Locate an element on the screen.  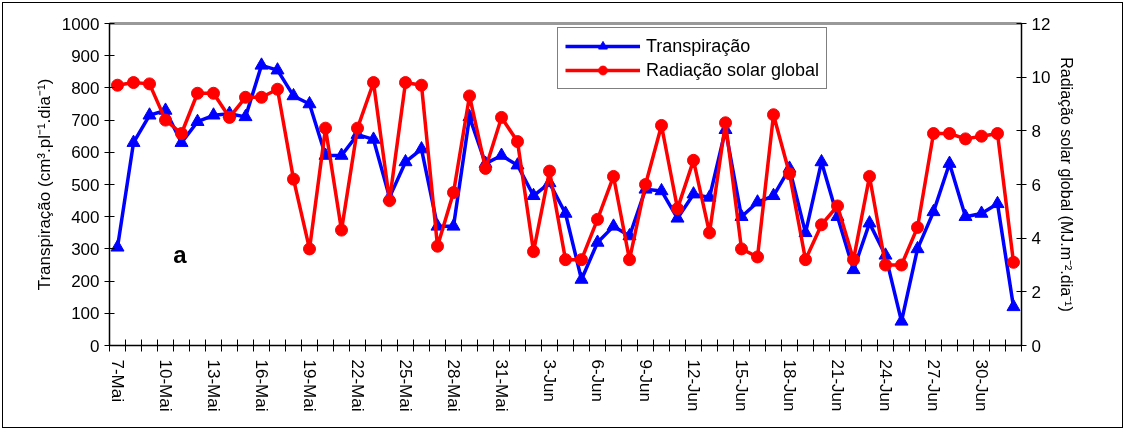
x-tick-label: 22-Mai is located at coordinates (357, 385).